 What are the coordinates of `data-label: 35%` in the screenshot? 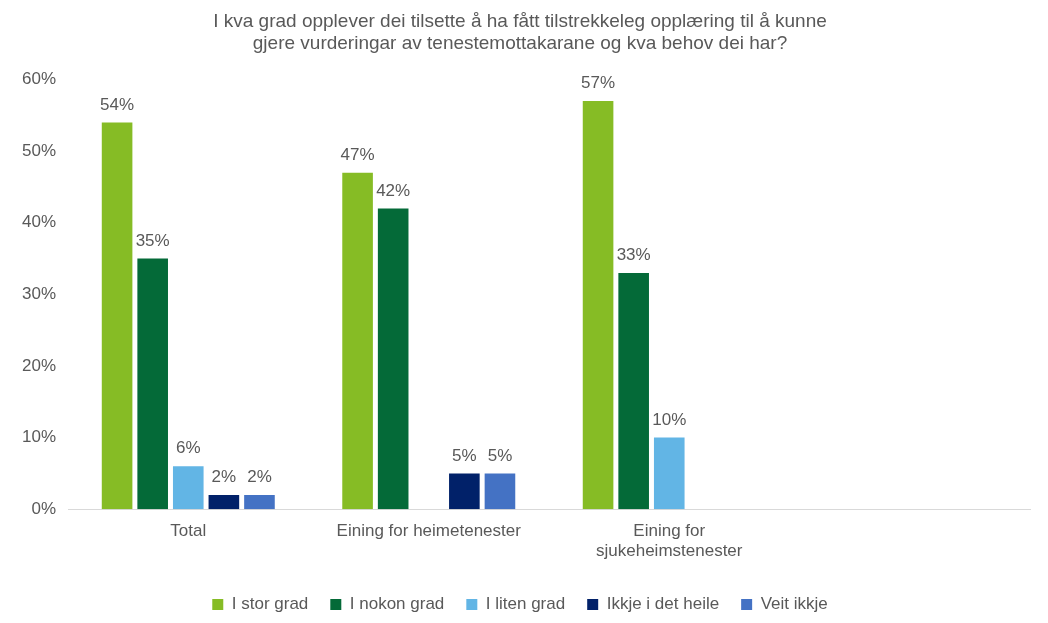 It's located at (152, 240).